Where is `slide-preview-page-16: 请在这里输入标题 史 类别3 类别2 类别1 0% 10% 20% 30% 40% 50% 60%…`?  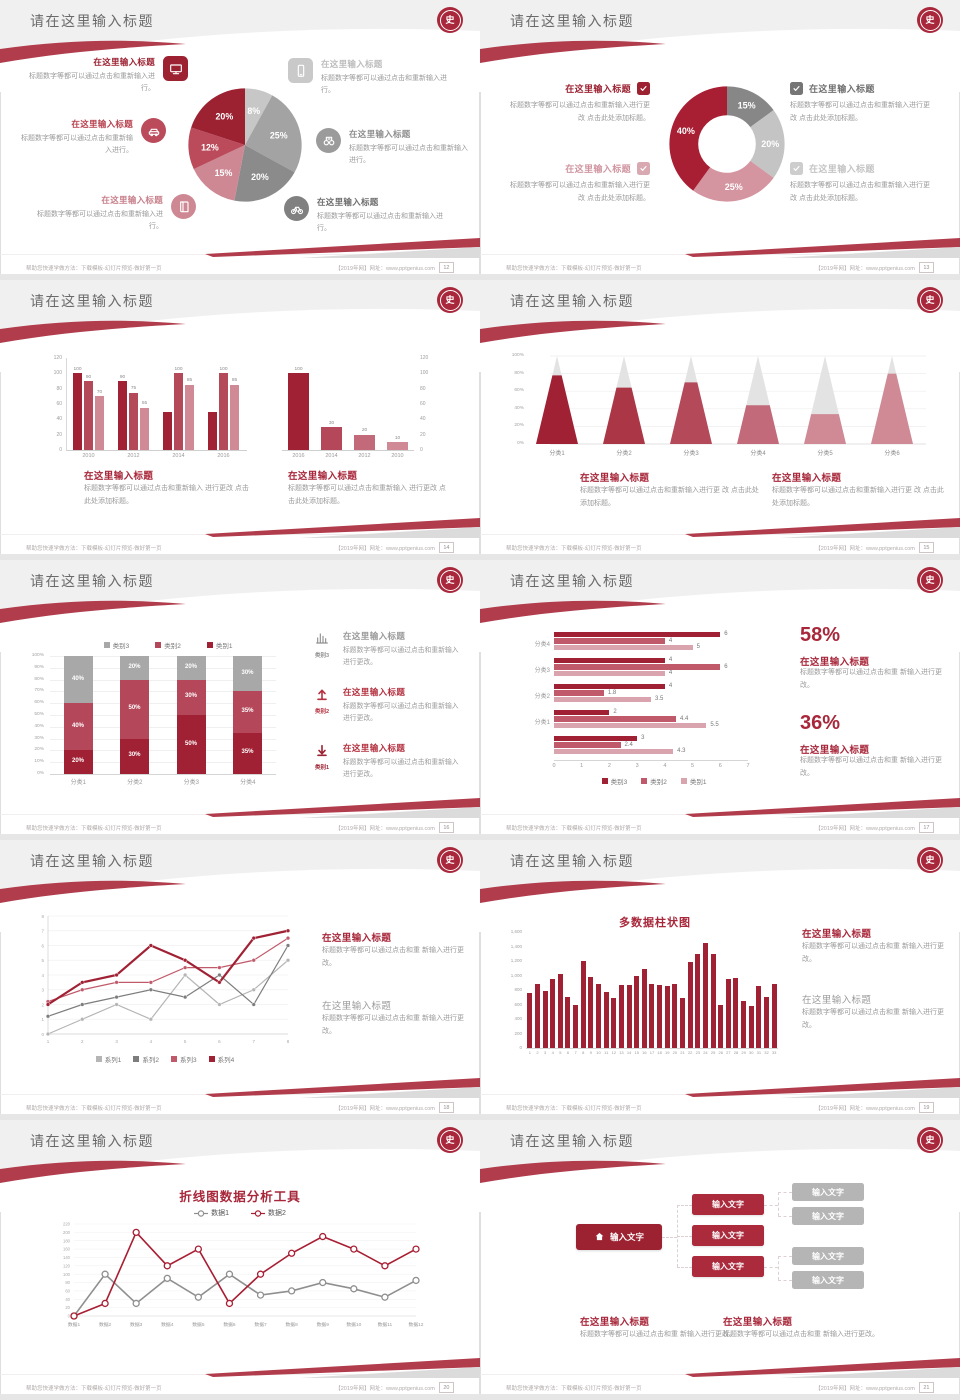
slide-preview-page-16: 请在这里输入标题 史 类别3 类别2 类别1 0% 10% 20% 30% 40% 50% 60%… is located at coordinates (240, 700).